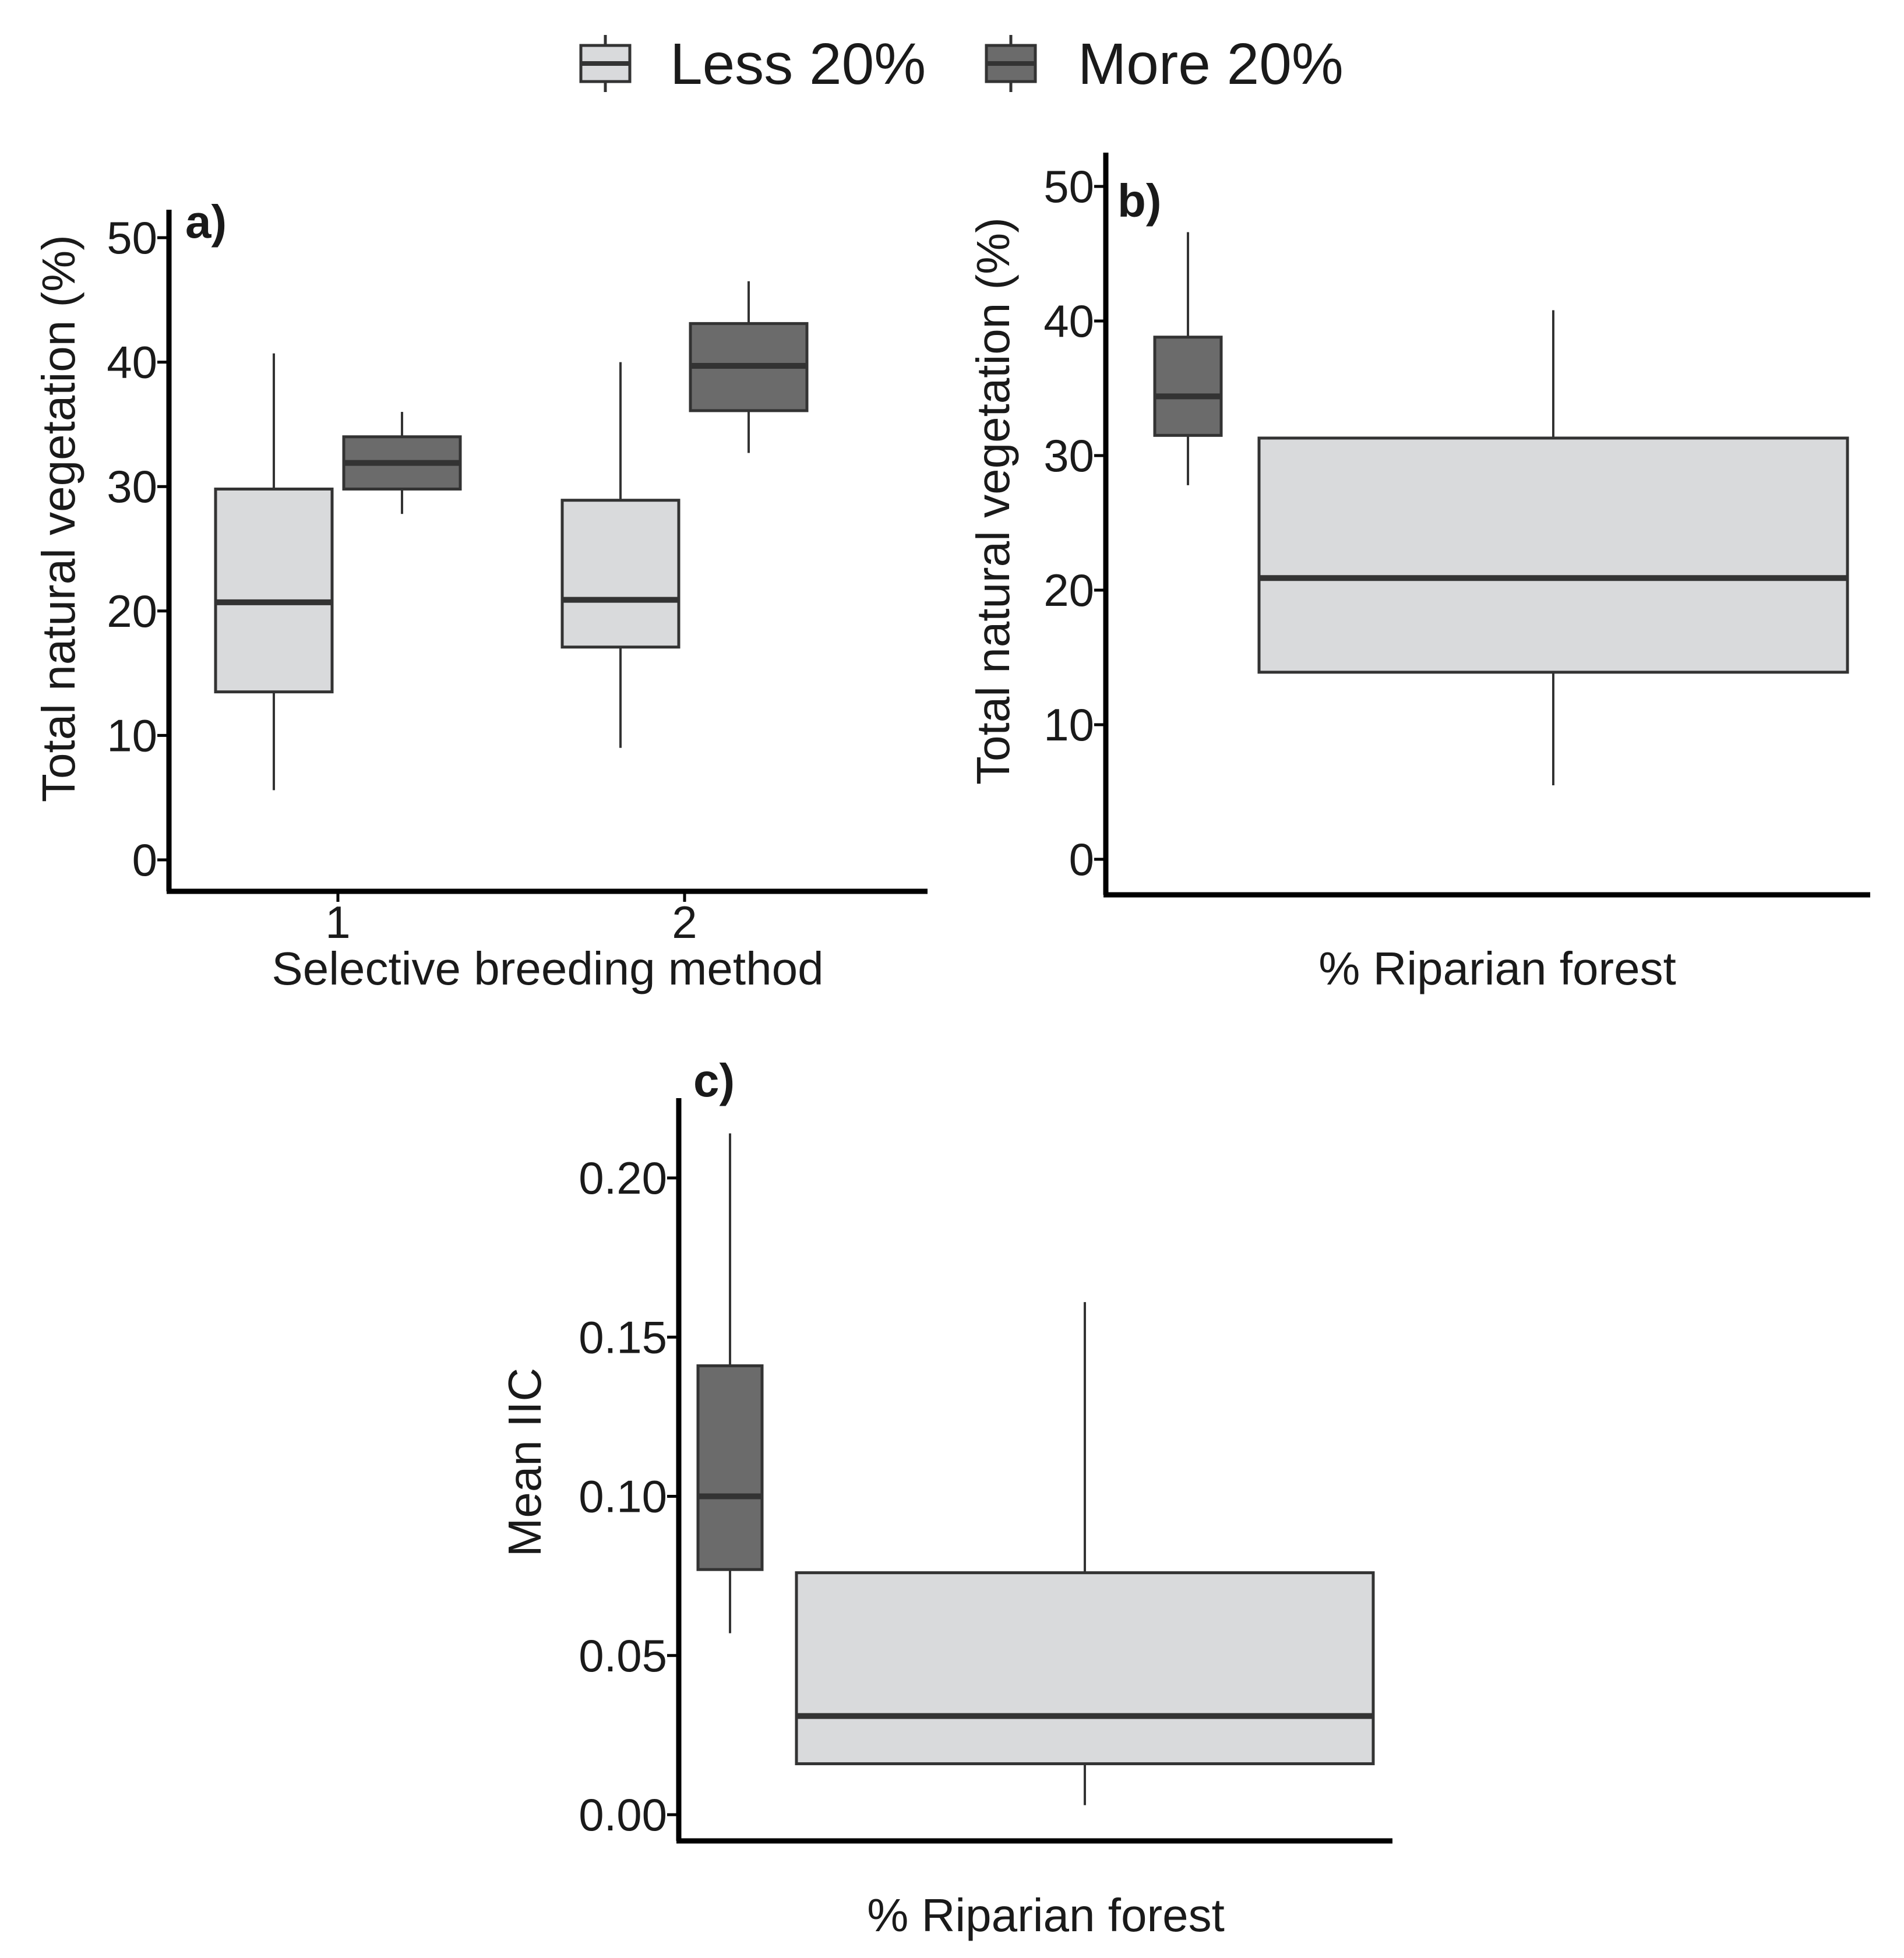  What do you see at coordinates (714, 1080) in the screenshot?
I see `panel-label: c)` at bounding box center [714, 1080].